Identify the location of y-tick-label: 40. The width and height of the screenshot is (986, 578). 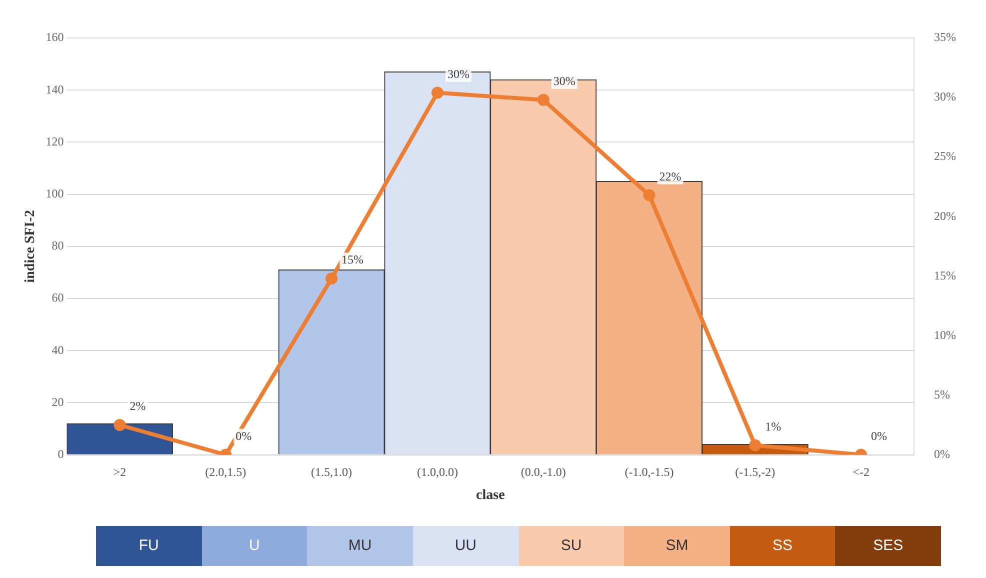
(58, 349).